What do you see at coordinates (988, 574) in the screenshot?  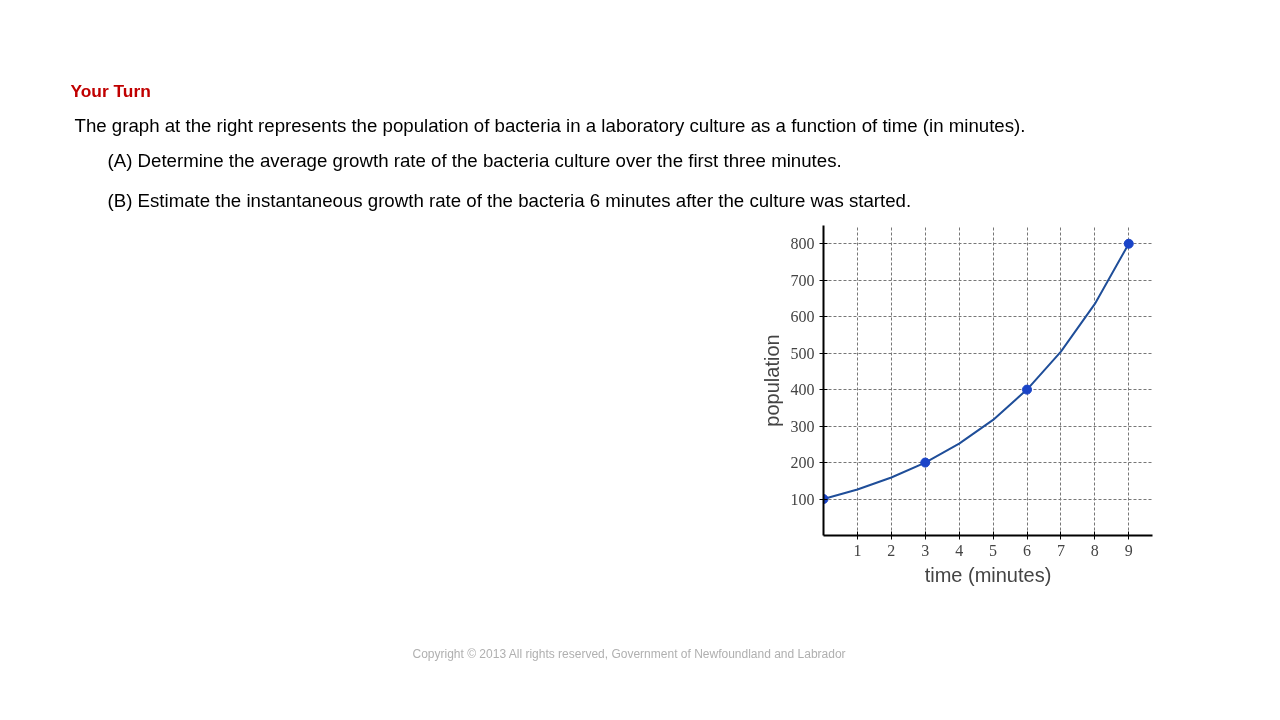 I see `x-axis-title: time (minutes)` at bounding box center [988, 574].